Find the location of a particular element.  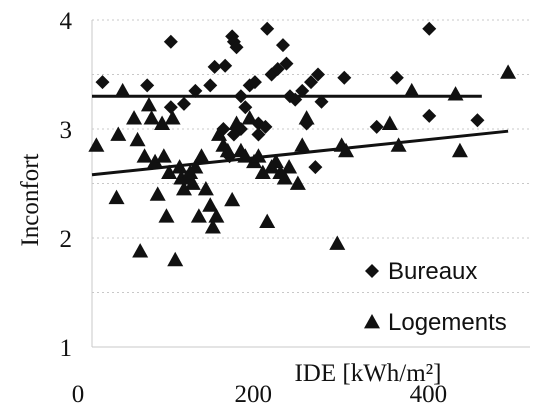

trendline-logements is located at coordinates (300, 153).